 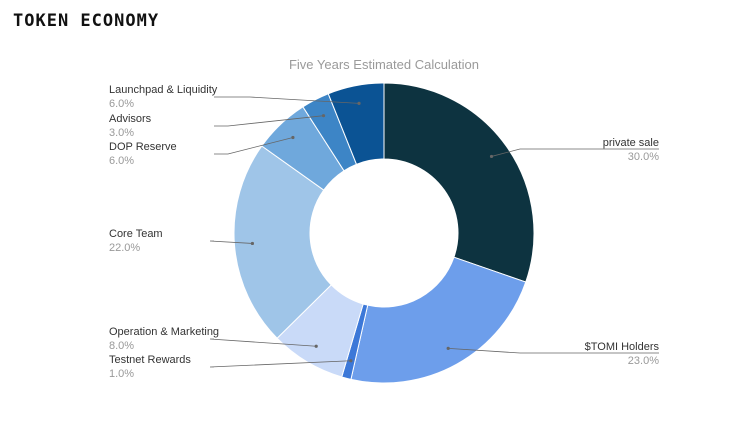 I want to click on slice-percent-tomi-holders: 23.0%, so click(x=643, y=361).